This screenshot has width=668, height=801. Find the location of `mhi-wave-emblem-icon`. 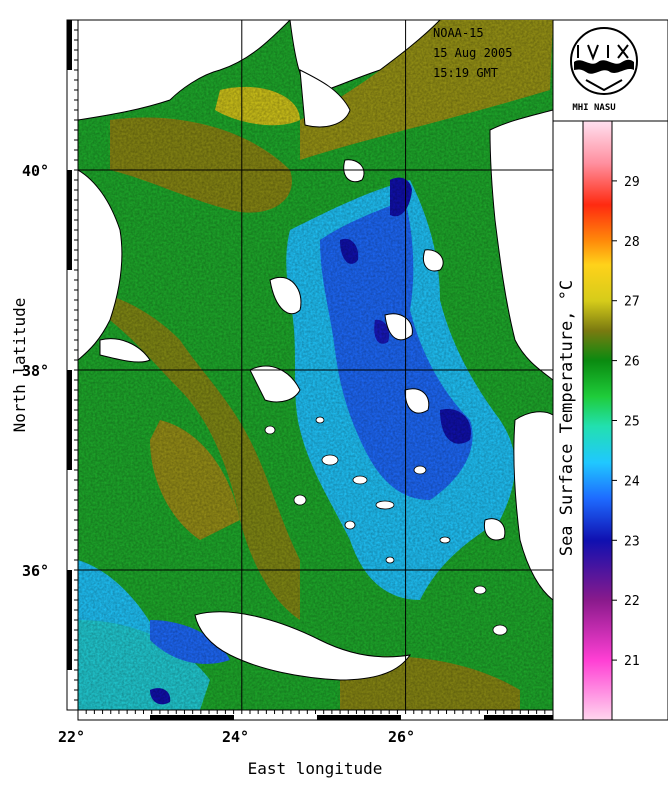

mhi-wave-emblem-icon is located at coordinates (604, 61).